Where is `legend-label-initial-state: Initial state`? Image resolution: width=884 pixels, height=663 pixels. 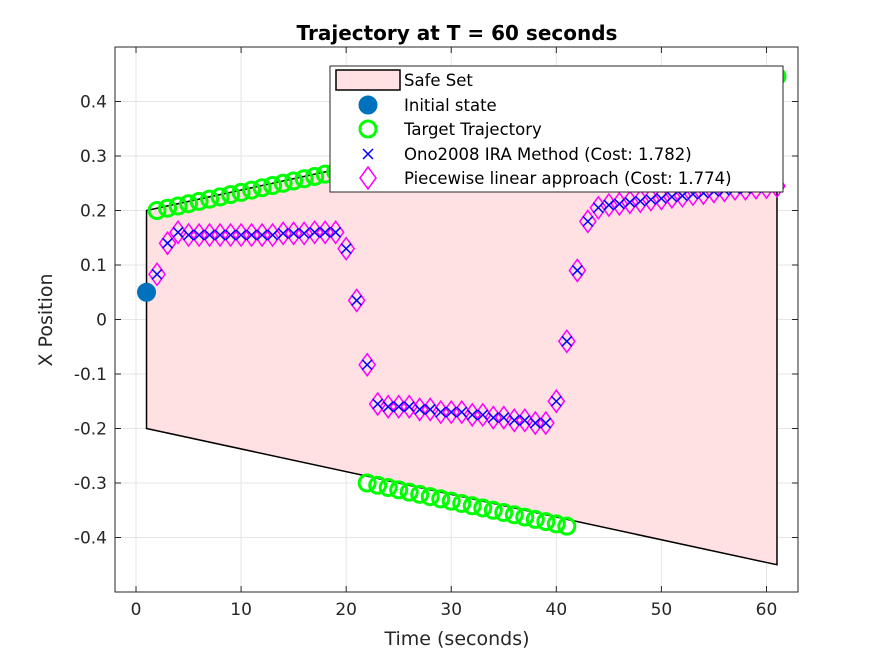 legend-label-initial-state: Initial state is located at coordinates (450, 105).